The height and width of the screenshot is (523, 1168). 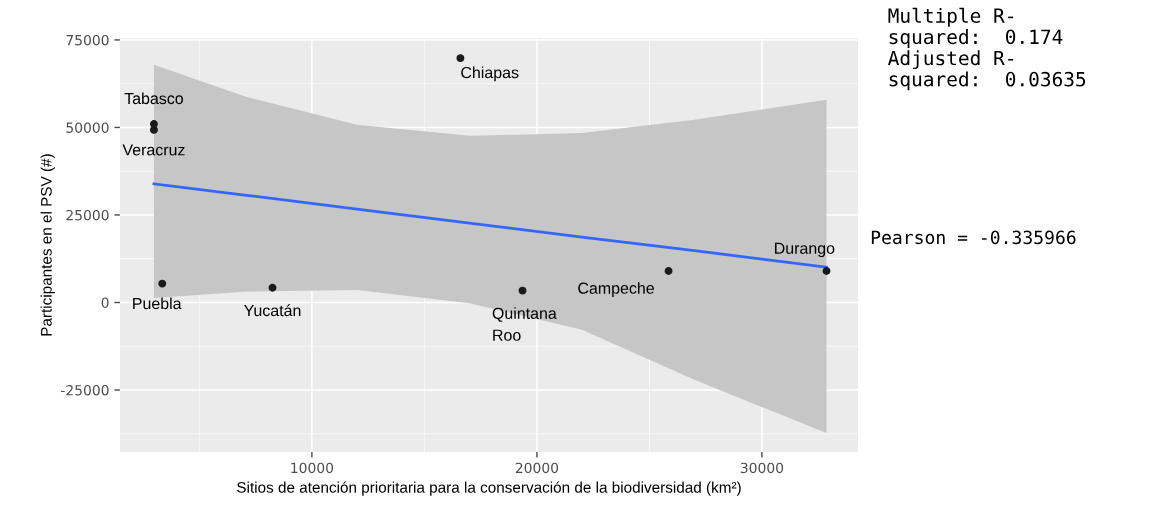 I want to click on annotation: Yucatán, so click(x=272, y=310).